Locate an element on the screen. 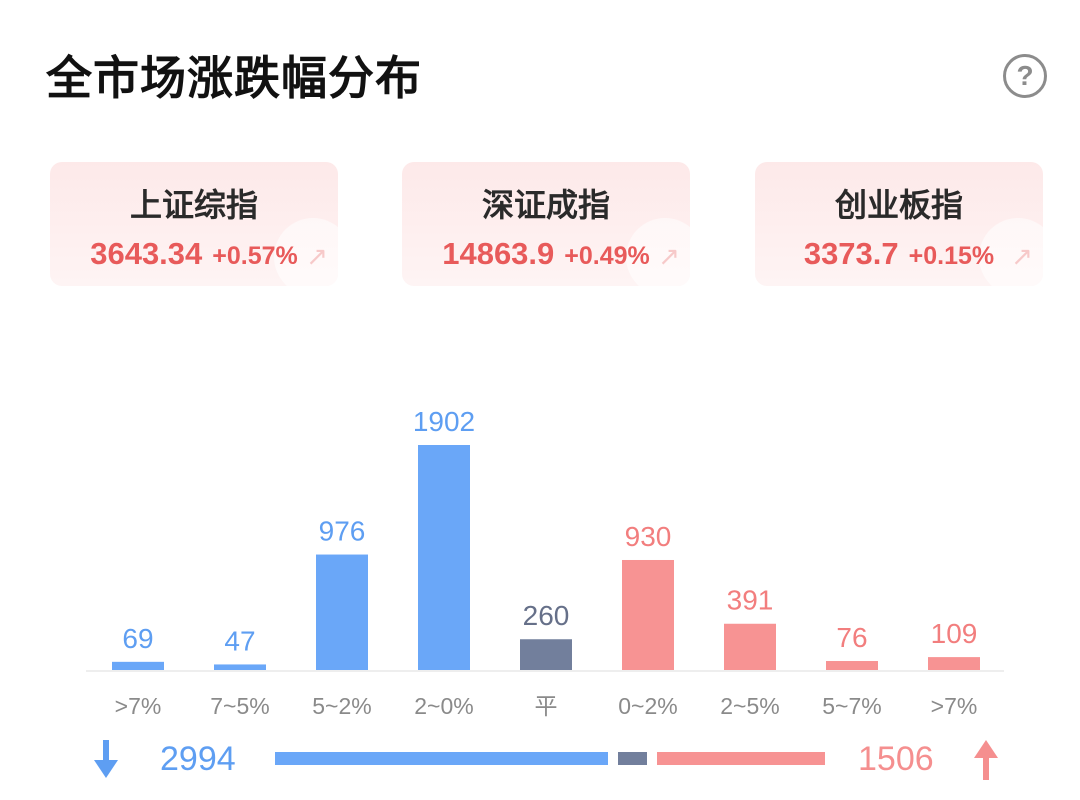 Image resolution: width=1080 pixels, height=800 pixels. down-proportion-bar is located at coordinates (442, 758).